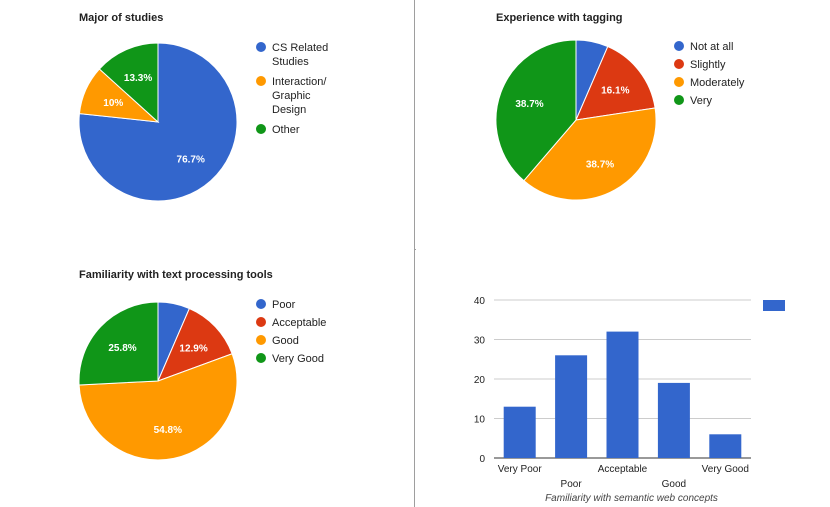  Describe the element at coordinates (176, 275) in the screenshot. I see `chart-title: Familiarity with text processing tools` at that location.